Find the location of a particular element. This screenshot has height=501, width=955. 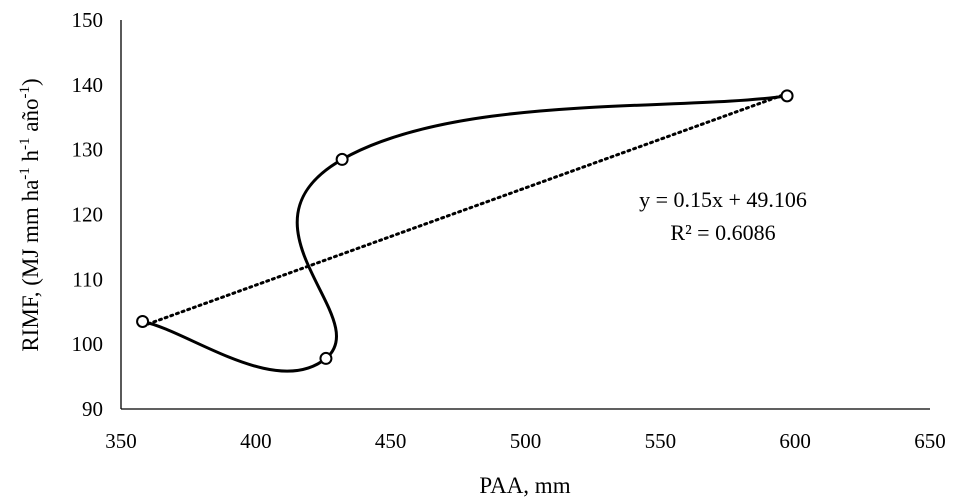

x-tick-label: 450 is located at coordinates (391, 441).